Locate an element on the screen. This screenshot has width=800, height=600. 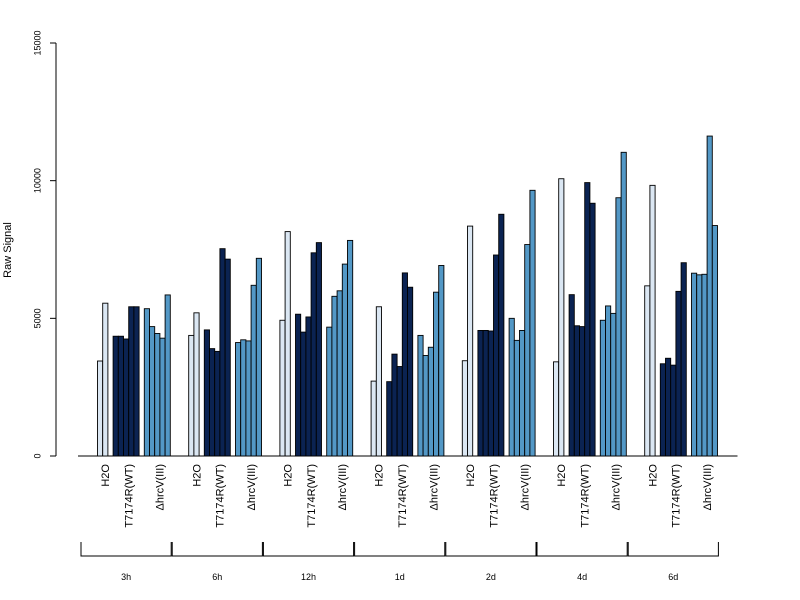
time-label: 12h is located at coordinates (308, 577).